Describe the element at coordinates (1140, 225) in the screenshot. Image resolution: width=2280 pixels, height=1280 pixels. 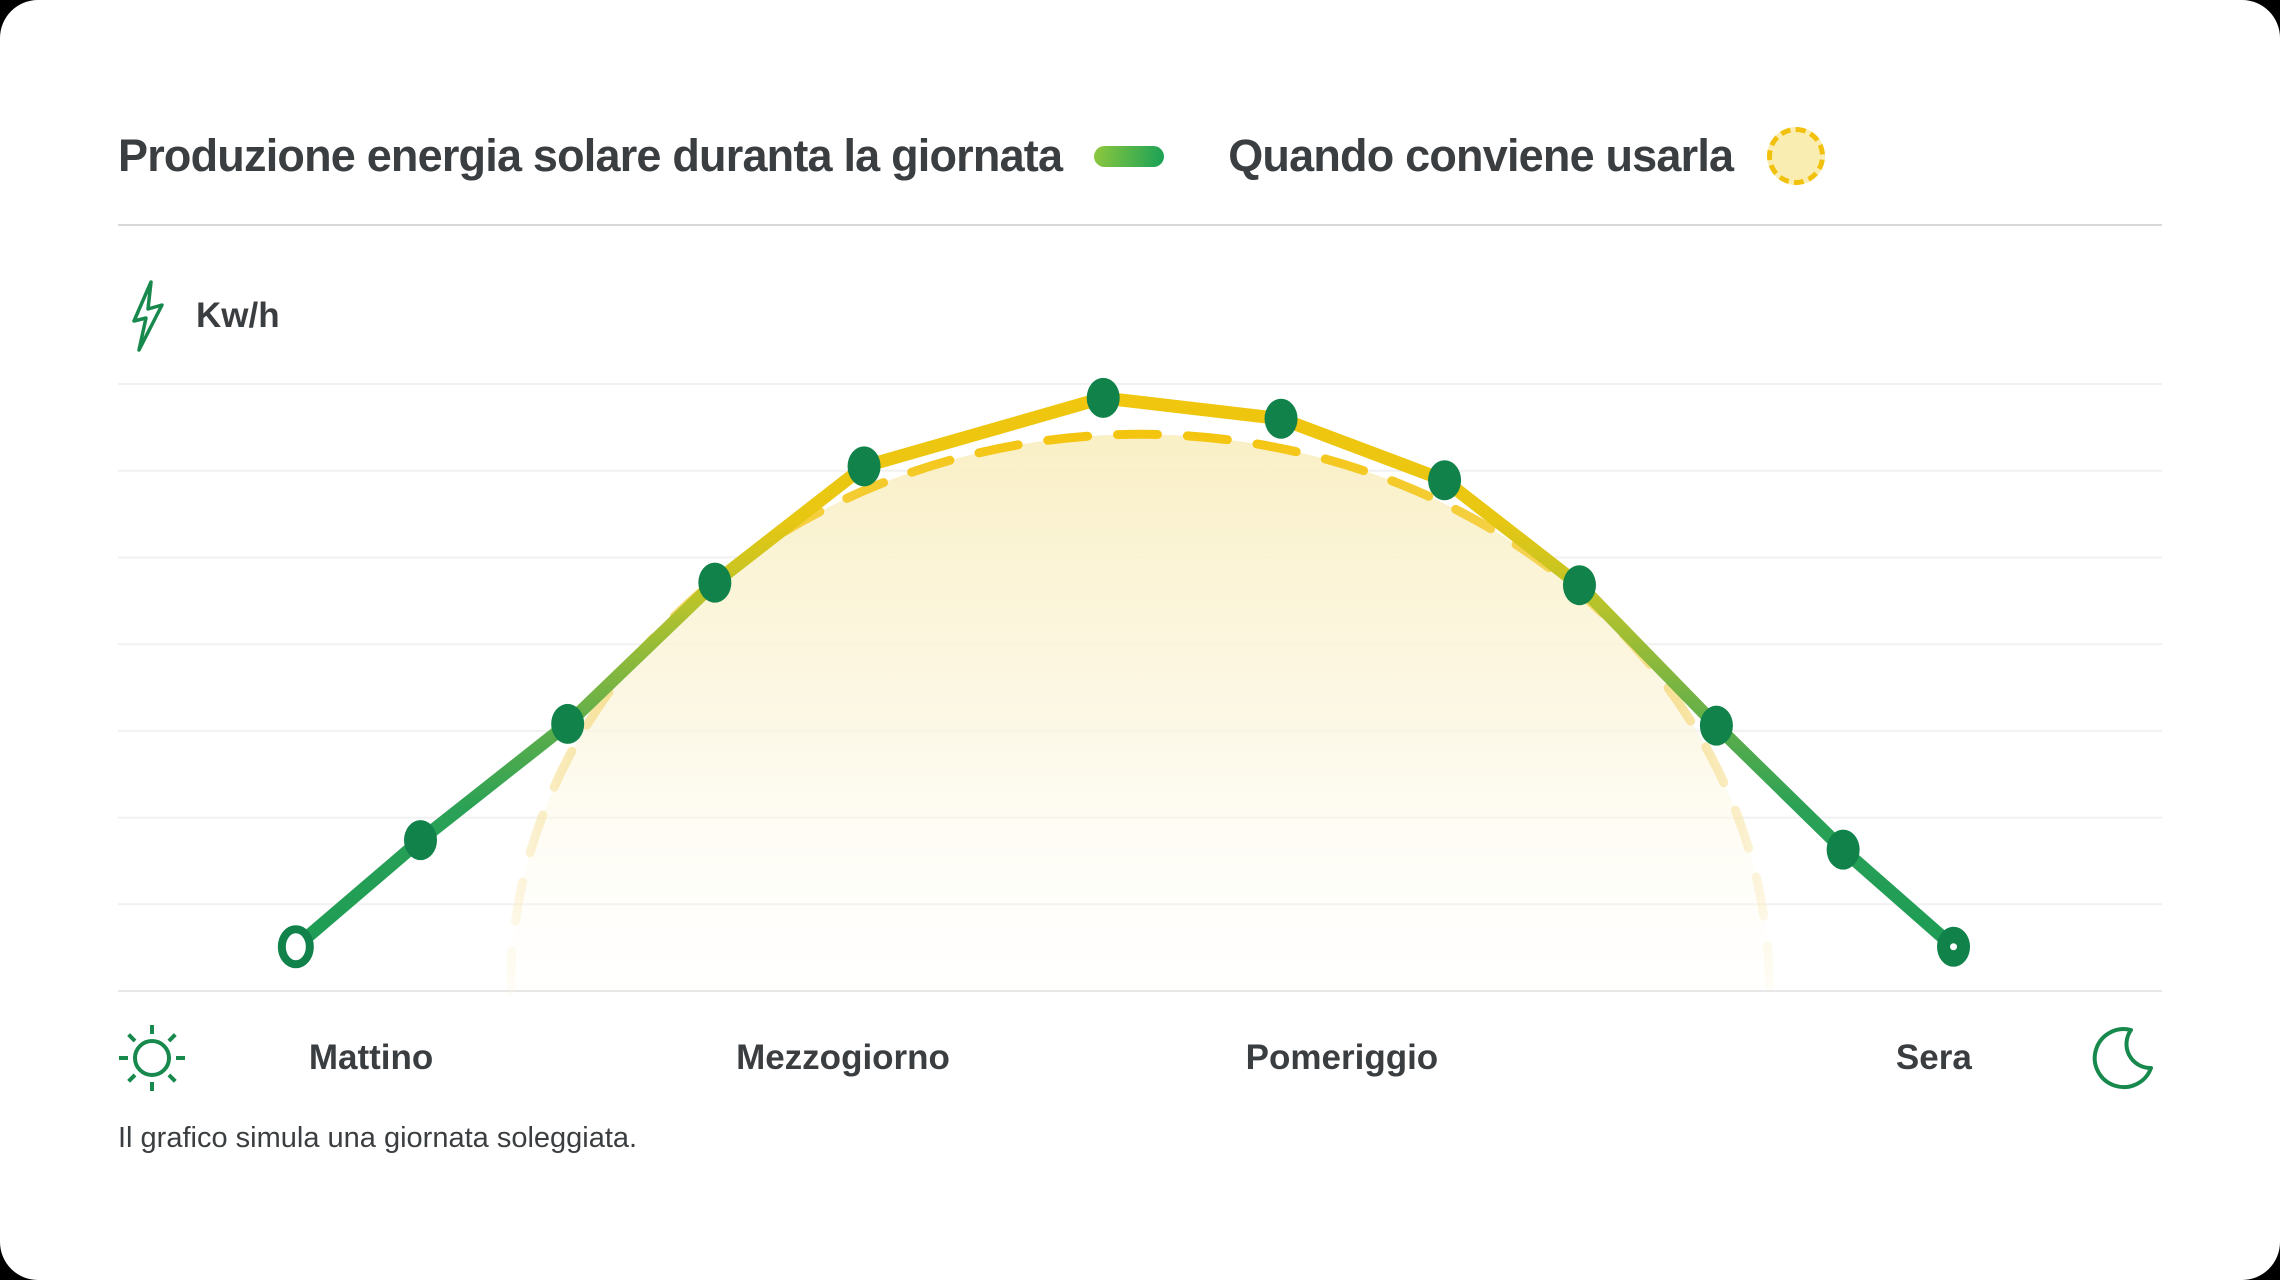
I see `header-divider` at that location.